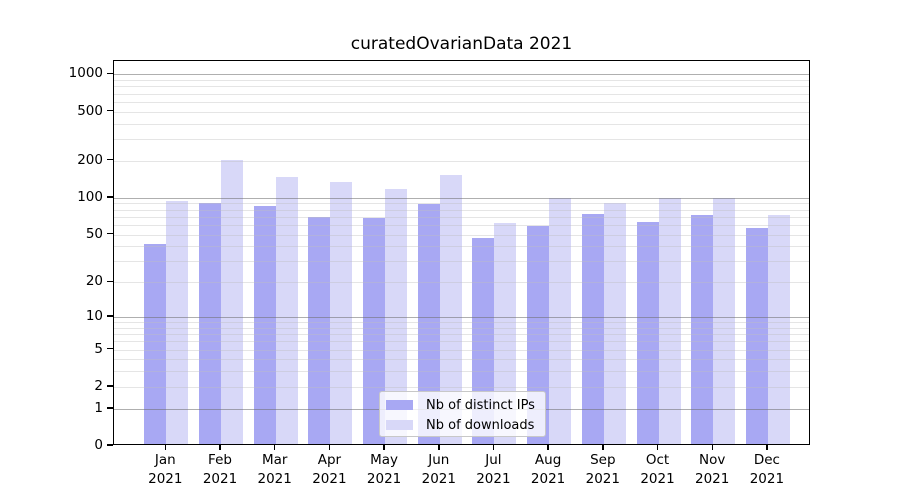 The width and height of the screenshot is (900, 500). Describe the element at coordinates (493, 447) in the screenshot. I see `x-tick-jul` at that location.